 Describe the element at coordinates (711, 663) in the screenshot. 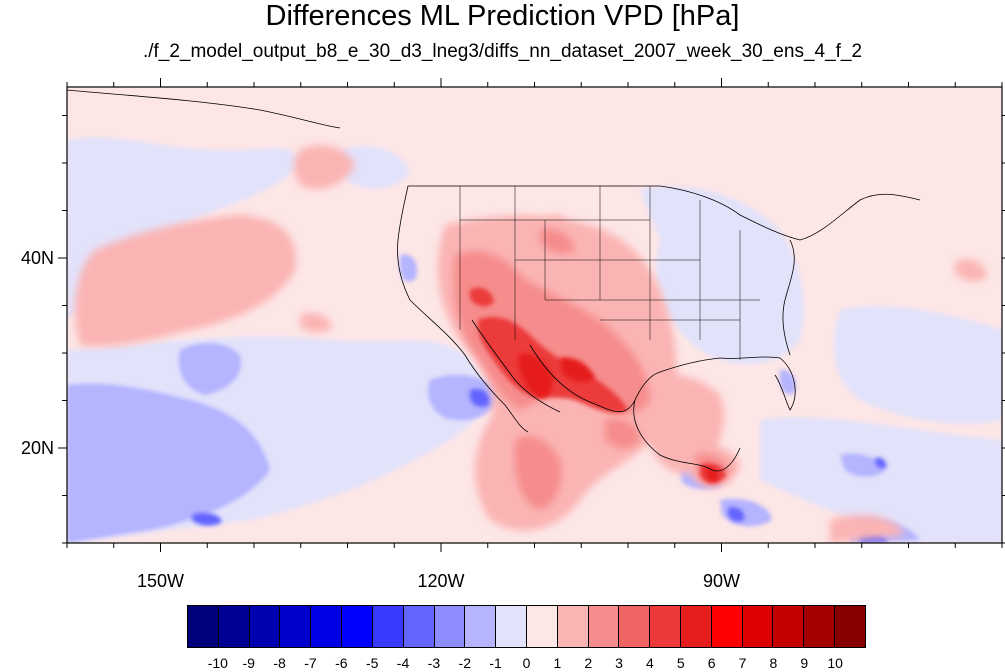

I see `colorbar-label: 6` at that location.